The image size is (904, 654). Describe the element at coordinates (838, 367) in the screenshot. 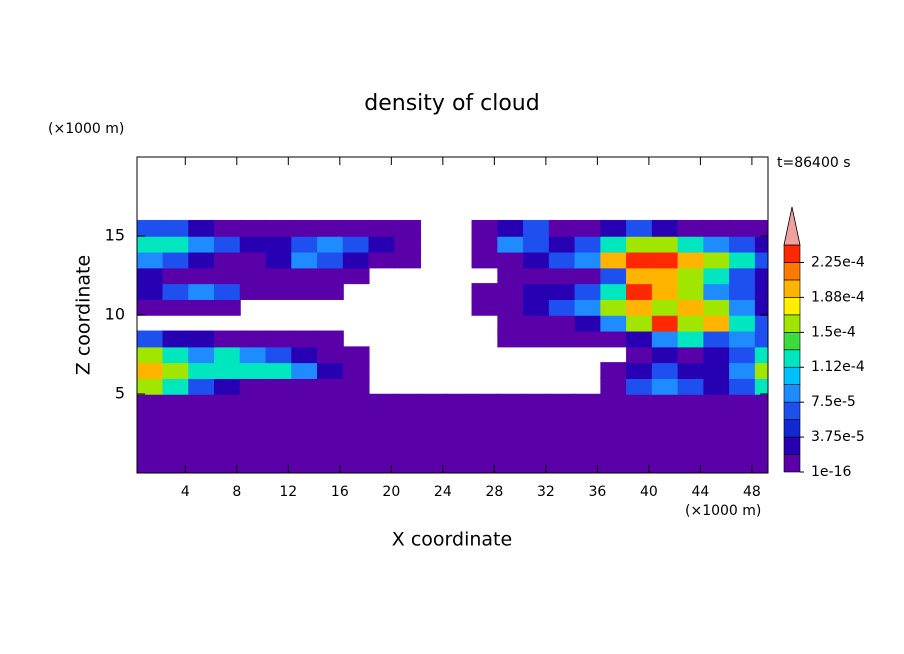

I see `colorbar-tick-label: 1.12e-4` at that location.